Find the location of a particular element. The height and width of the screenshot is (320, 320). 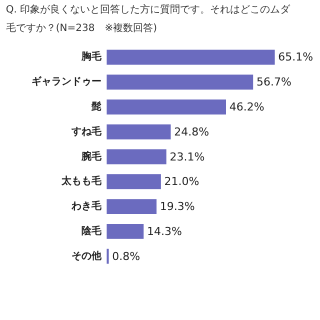

y-tick-label: すね毛 is located at coordinates (86, 131).